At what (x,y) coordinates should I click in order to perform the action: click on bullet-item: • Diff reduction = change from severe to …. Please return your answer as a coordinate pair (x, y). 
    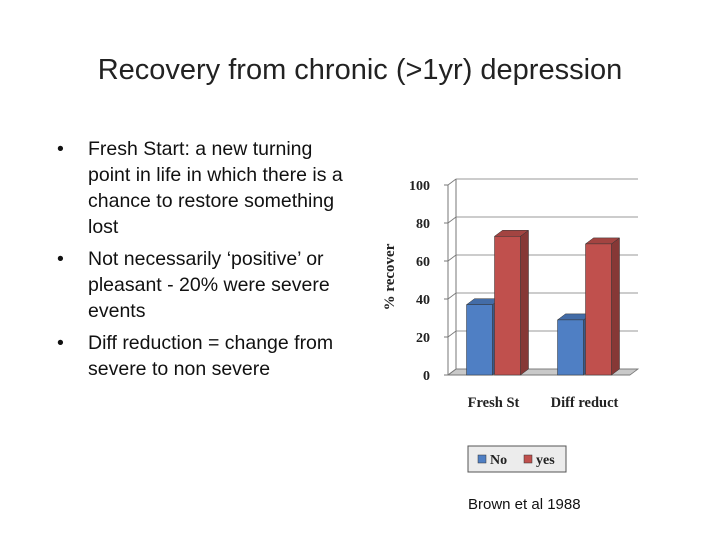
    Looking at the image, I should click on (204, 356).